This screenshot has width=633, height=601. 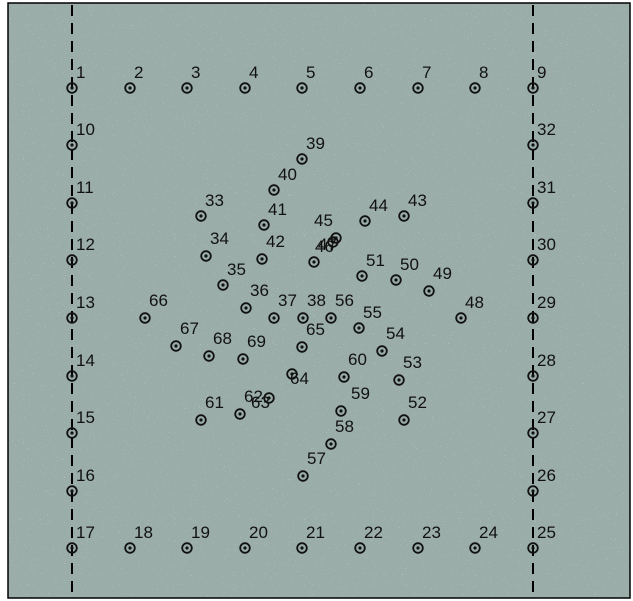 I want to click on marker-label: 20, so click(x=258, y=532).